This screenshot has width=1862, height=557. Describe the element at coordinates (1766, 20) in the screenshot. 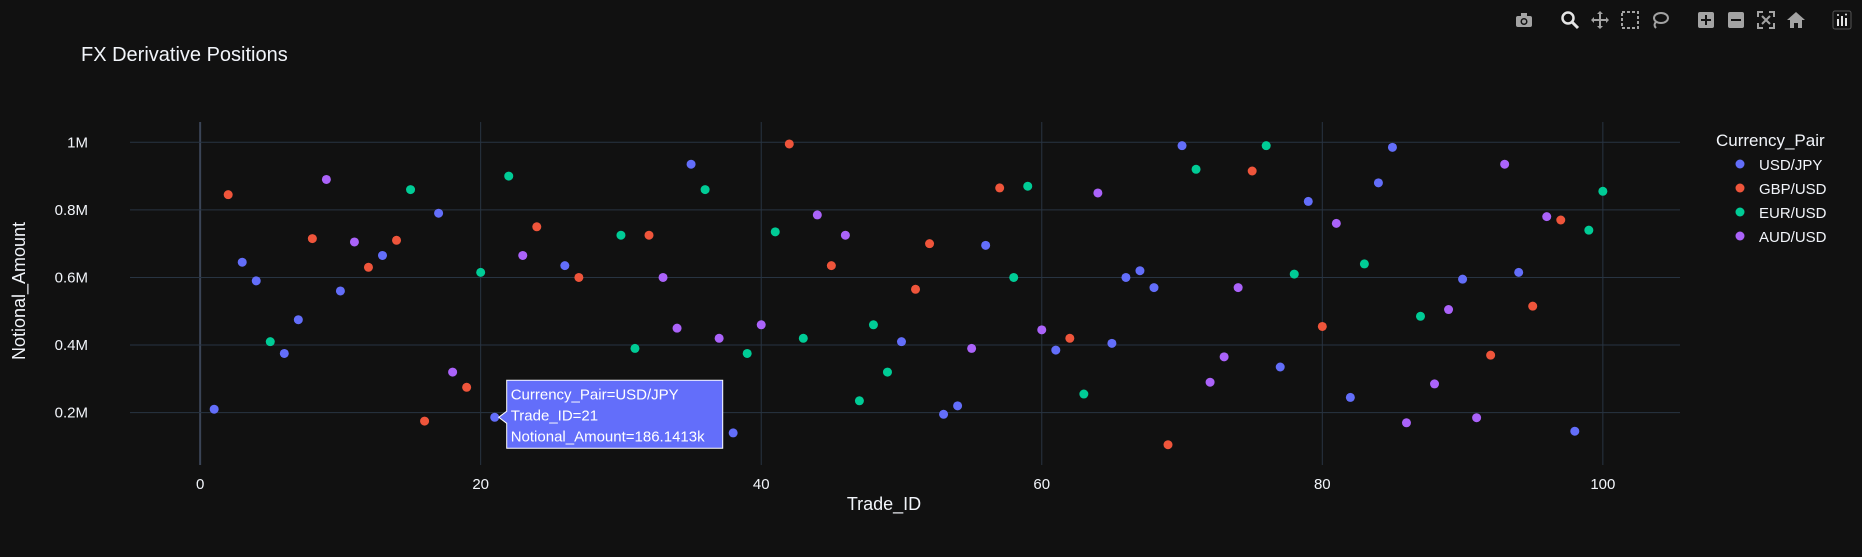

I see `autoscale-icon` at that location.